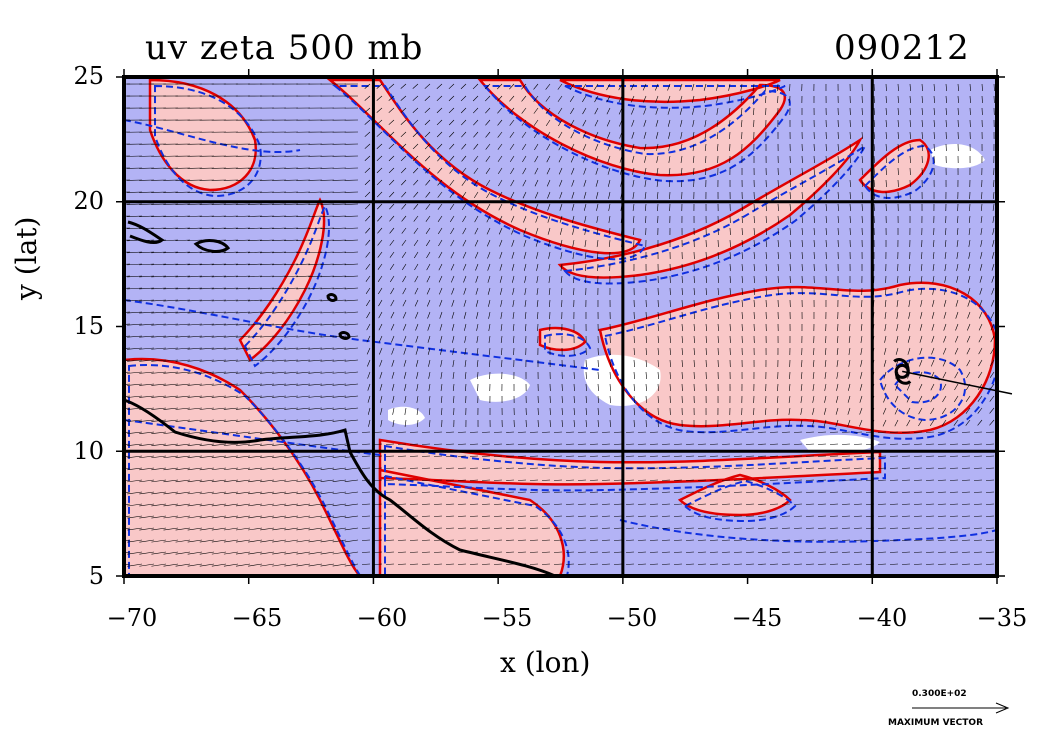 This screenshot has height=736, width=1056. I want to click on negative-contour, so click(899, 171).